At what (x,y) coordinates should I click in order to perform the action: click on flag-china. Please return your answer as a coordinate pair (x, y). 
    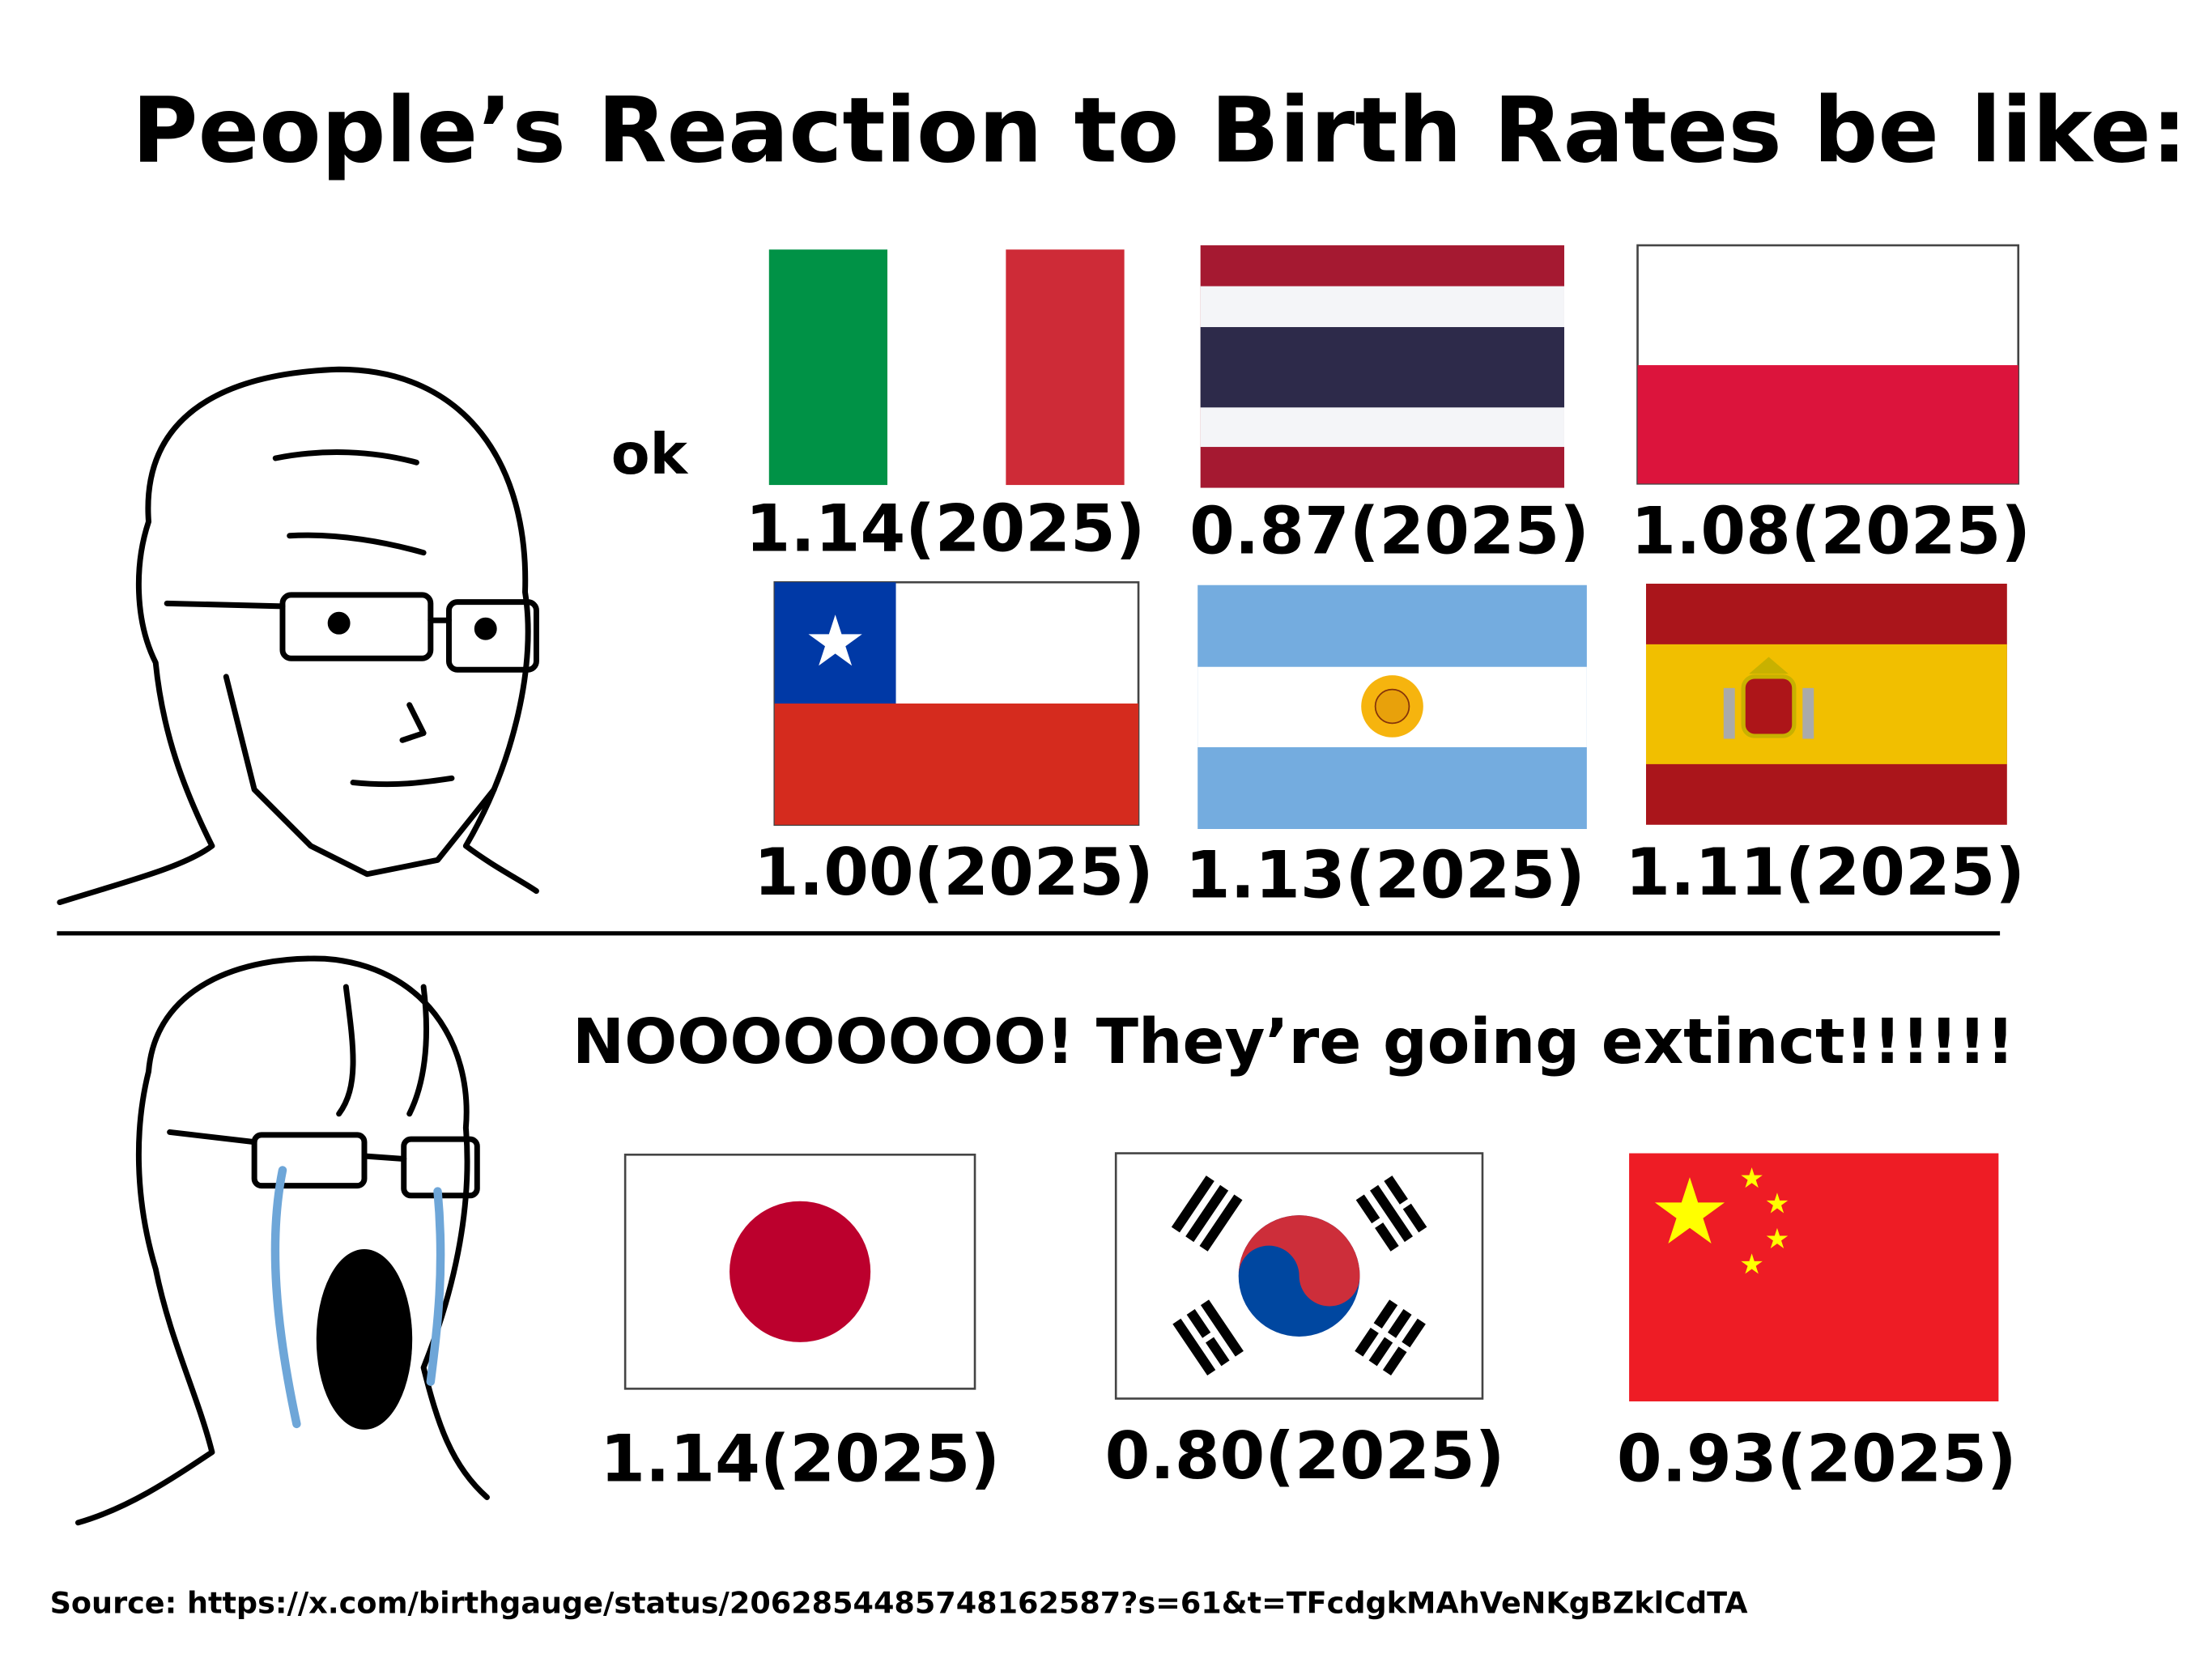
    Looking at the image, I should click on (1814, 1277).